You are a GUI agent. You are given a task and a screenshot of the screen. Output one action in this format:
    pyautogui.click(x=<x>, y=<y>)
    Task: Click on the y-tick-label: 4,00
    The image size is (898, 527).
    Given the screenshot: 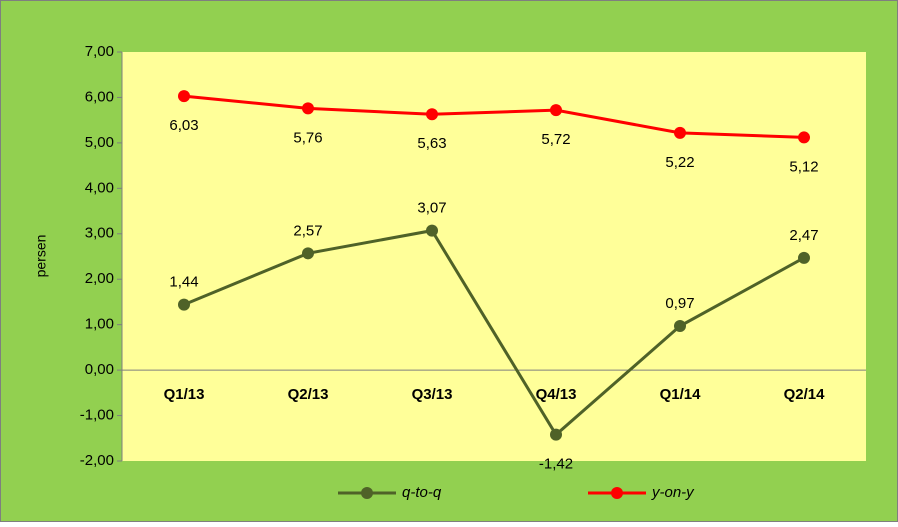 What is the action you would take?
    pyautogui.click(x=99, y=187)
    